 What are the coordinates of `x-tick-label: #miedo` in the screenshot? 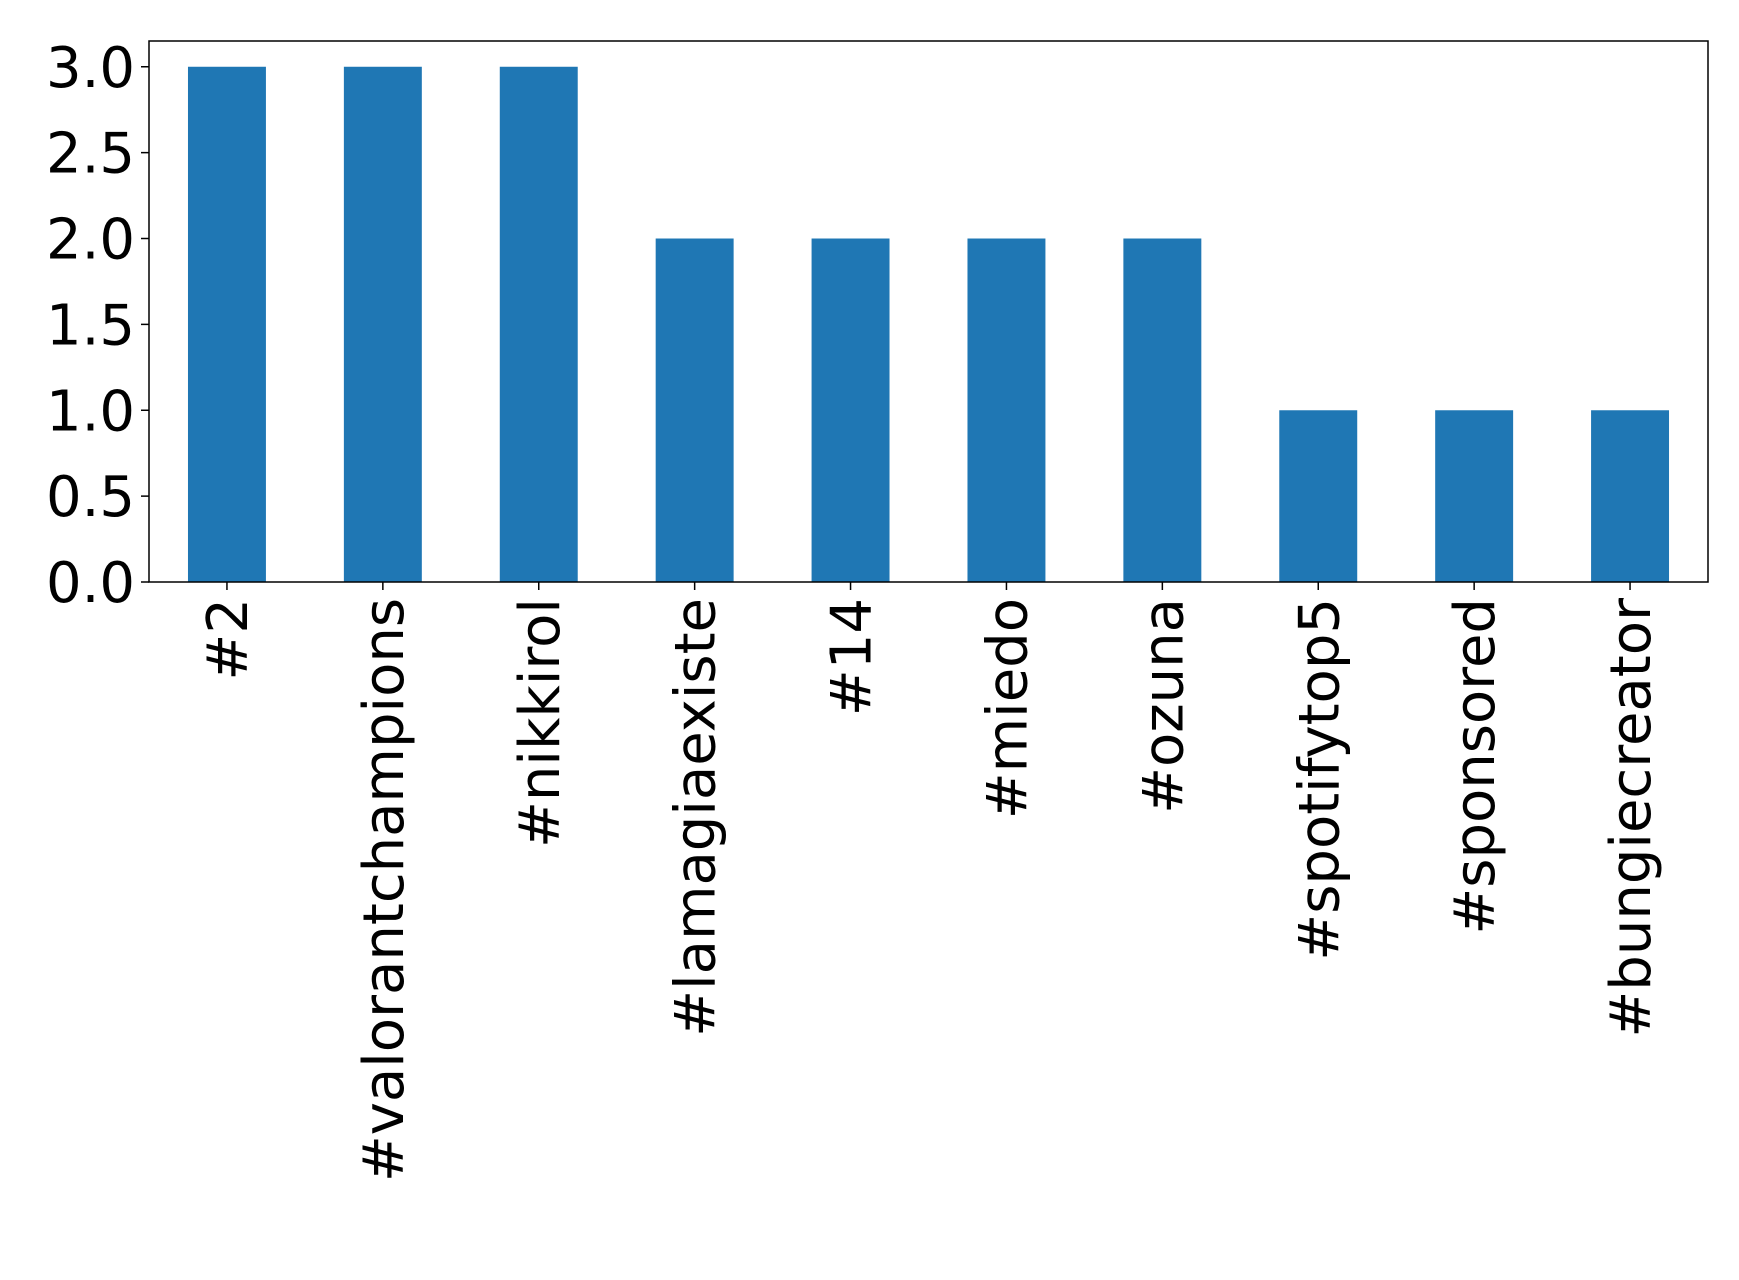 It's located at (1007, 708).